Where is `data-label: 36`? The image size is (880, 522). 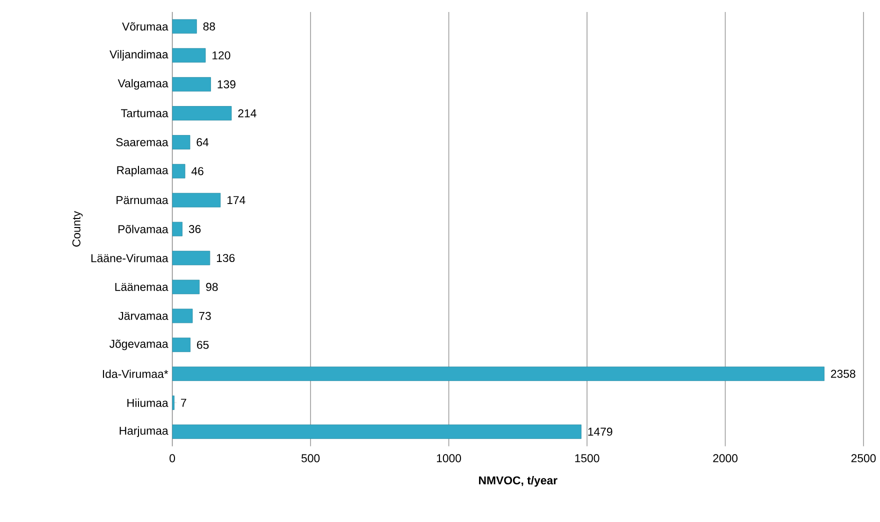
data-label: 36 is located at coordinates (194, 229).